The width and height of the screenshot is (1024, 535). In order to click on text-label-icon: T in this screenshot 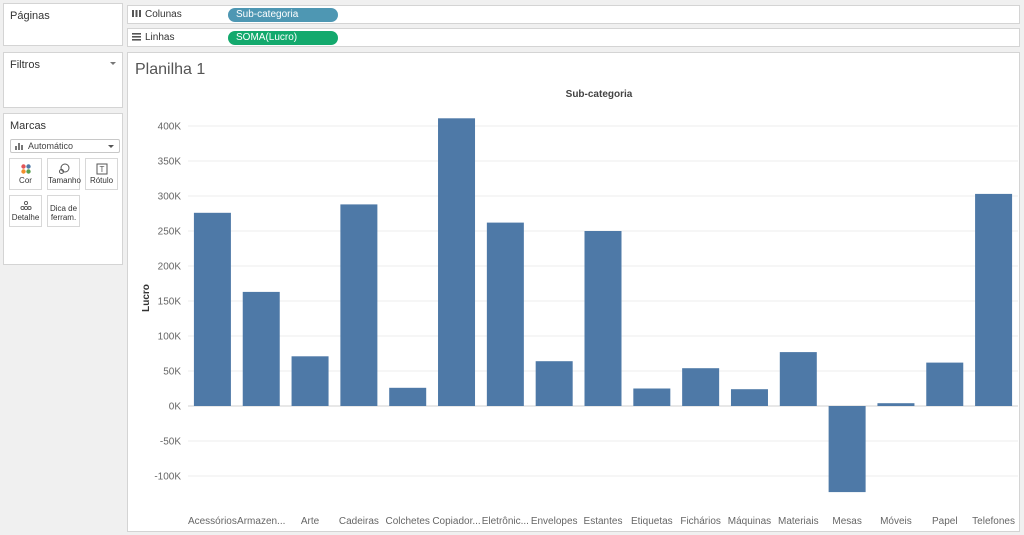, I will do `click(101, 169)`.